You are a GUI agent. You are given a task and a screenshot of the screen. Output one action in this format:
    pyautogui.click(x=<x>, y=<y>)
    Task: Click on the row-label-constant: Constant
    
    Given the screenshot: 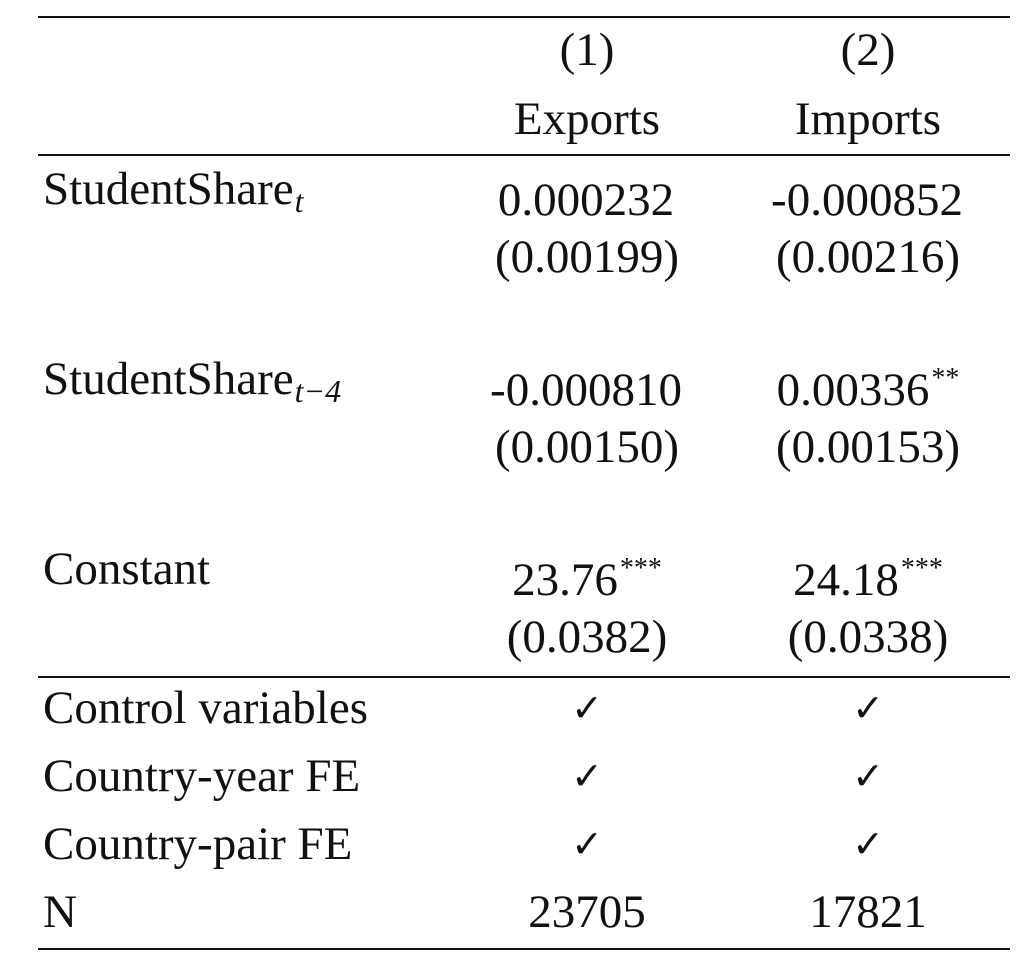 What is the action you would take?
    pyautogui.click(x=127, y=575)
    